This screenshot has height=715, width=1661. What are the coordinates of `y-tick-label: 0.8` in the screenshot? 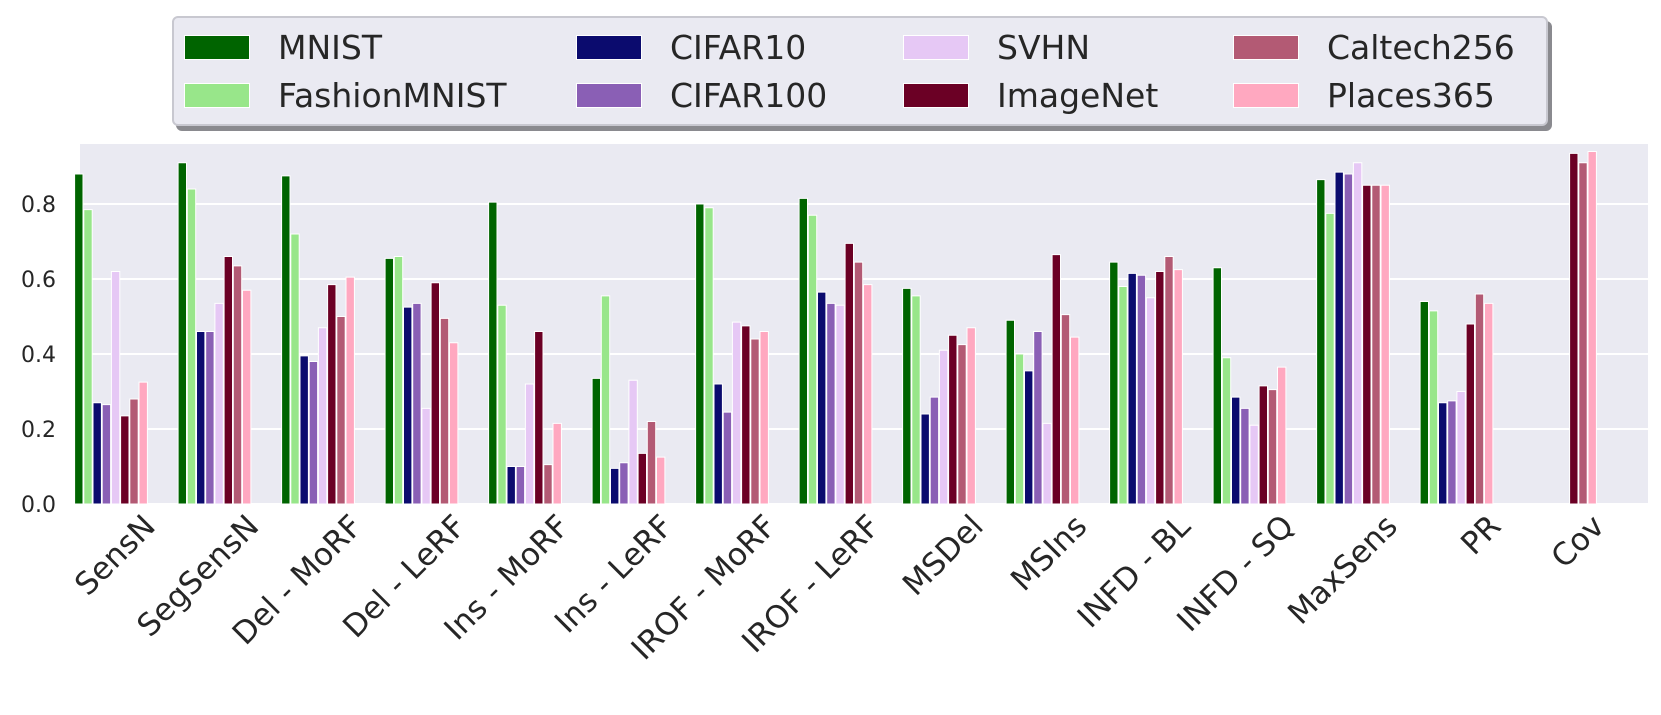 It's located at (38, 205).